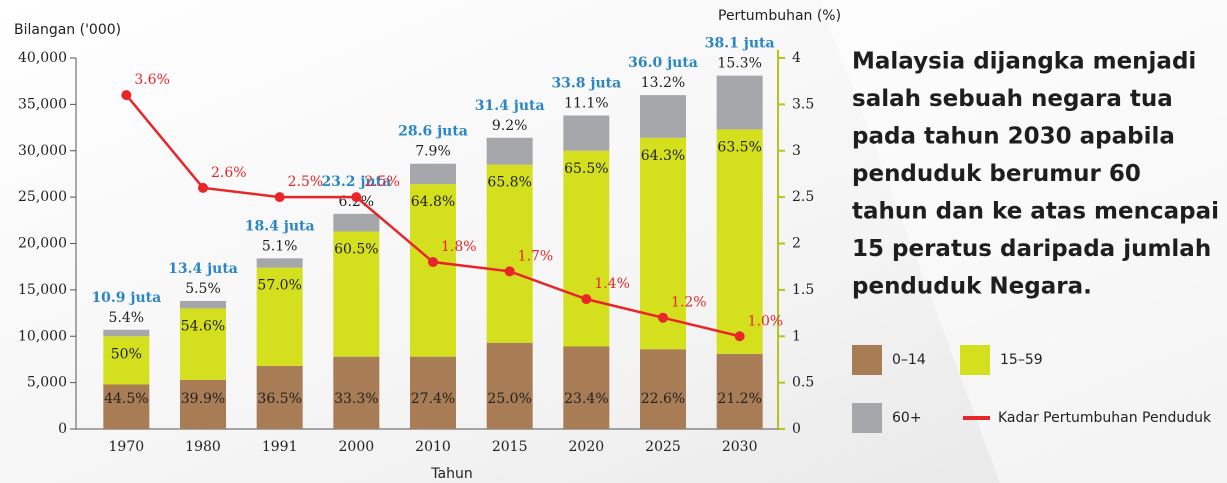 Image resolution: width=1227 pixels, height=483 pixels. Describe the element at coordinates (356, 182) in the screenshot. I see `total-label: 23.2 juta` at that location.